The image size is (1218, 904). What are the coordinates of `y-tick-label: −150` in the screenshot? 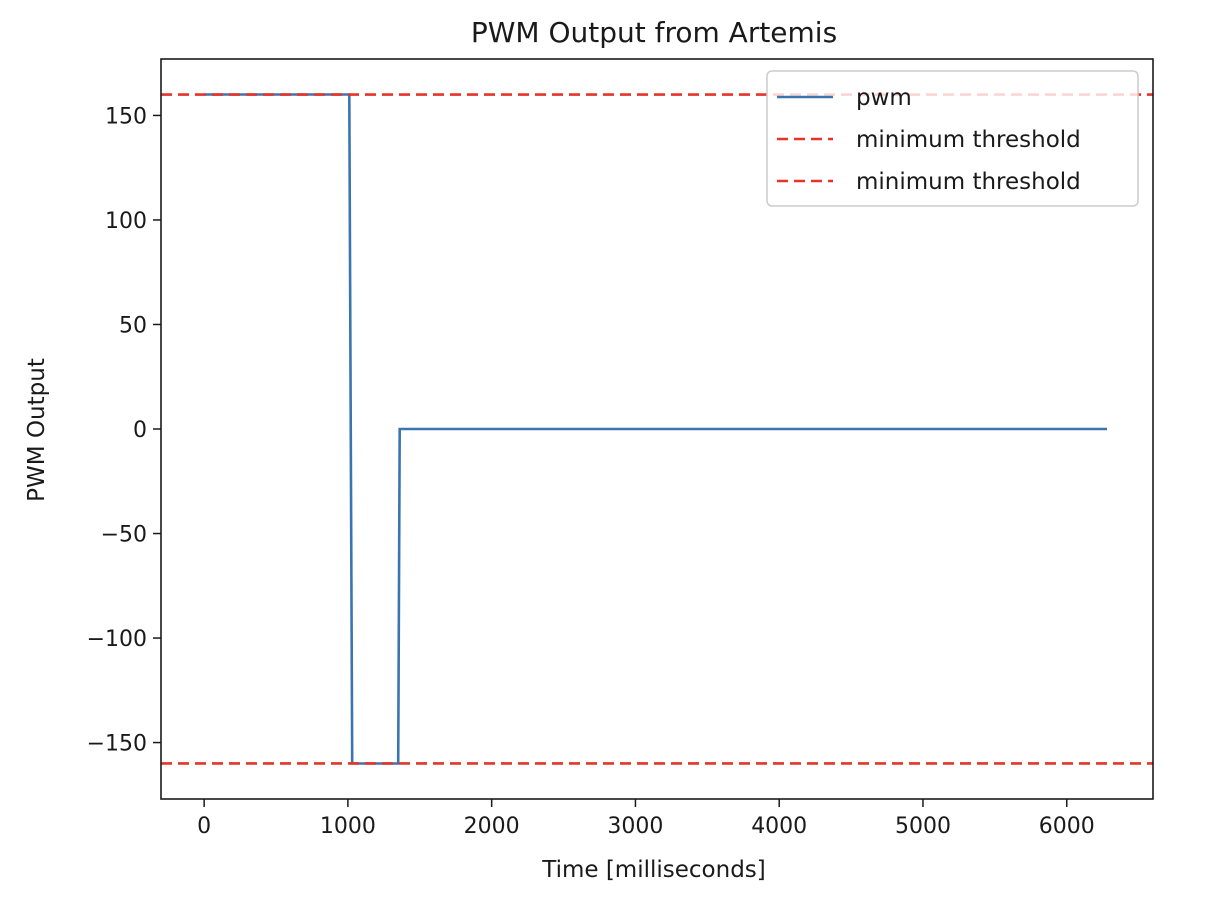 It's located at (117, 744).